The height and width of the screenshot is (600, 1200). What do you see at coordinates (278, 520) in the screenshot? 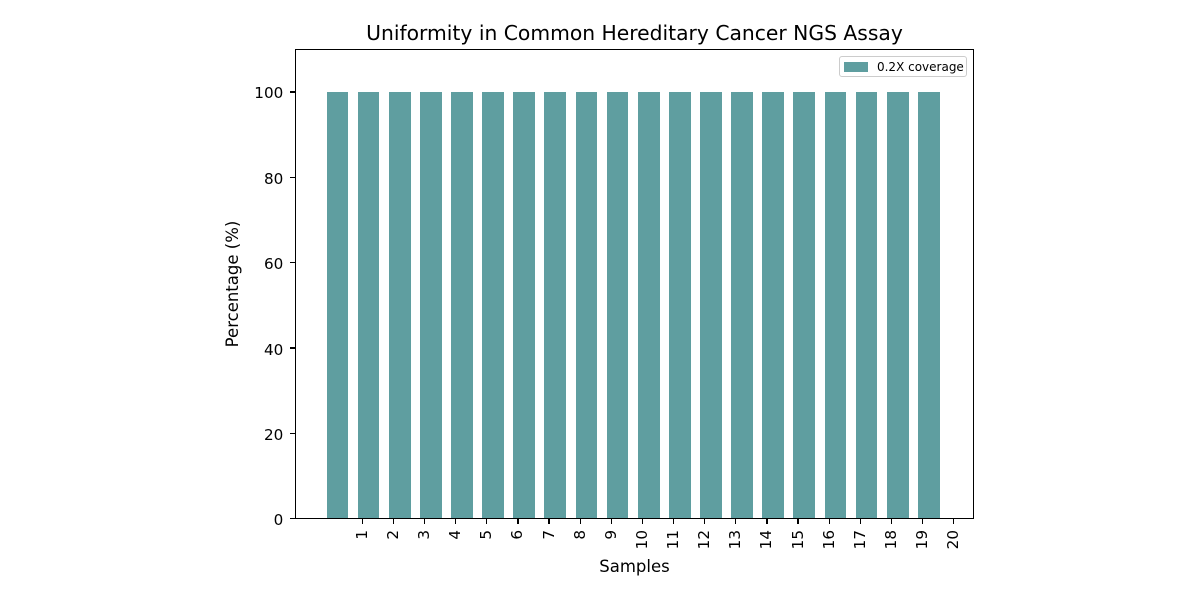
I see `y-tick-label-0: 0` at bounding box center [278, 520].